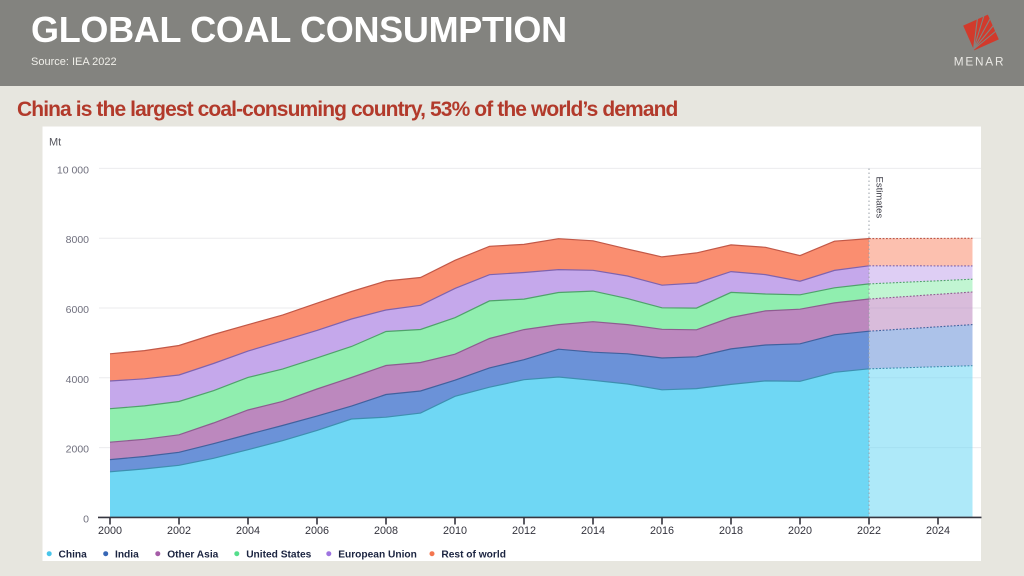 The image size is (1024, 576). What do you see at coordinates (593, 531) in the screenshot?
I see `svg-text: 2014` at bounding box center [593, 531].